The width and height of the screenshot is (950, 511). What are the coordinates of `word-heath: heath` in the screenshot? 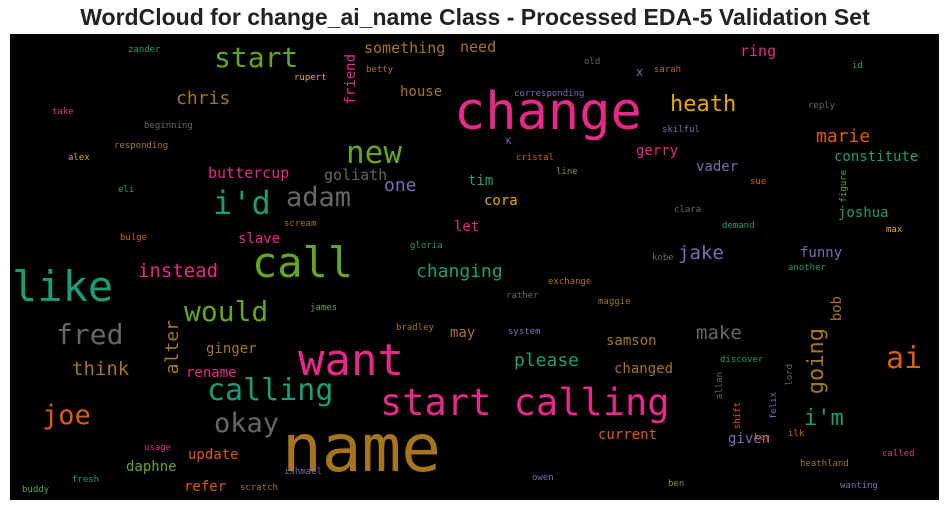 It's located at (703, 104).